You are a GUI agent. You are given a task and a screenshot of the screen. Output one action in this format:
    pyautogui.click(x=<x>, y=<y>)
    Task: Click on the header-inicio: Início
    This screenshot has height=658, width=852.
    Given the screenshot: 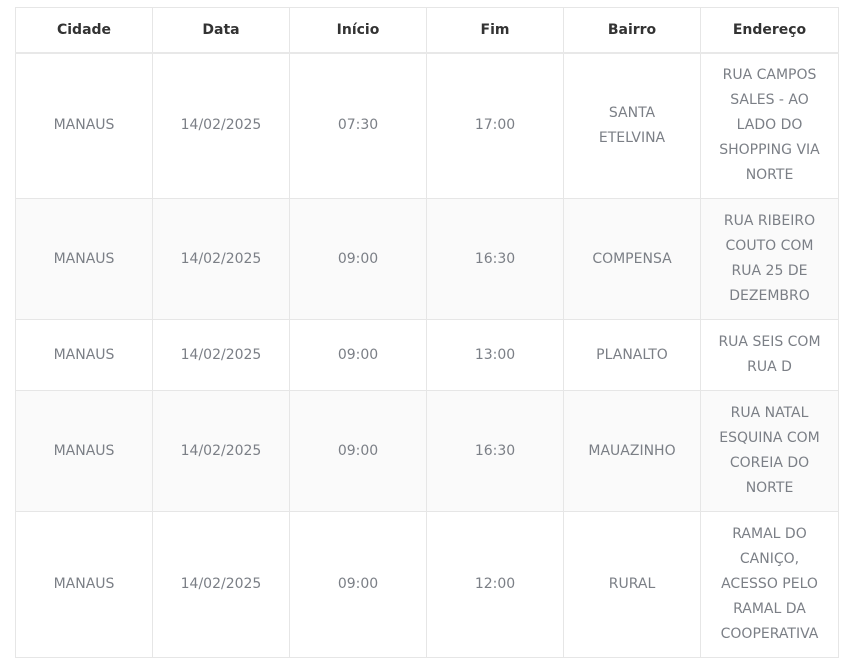 What is the action you would take?
    pyautogui.click(x=358, y=30)
    